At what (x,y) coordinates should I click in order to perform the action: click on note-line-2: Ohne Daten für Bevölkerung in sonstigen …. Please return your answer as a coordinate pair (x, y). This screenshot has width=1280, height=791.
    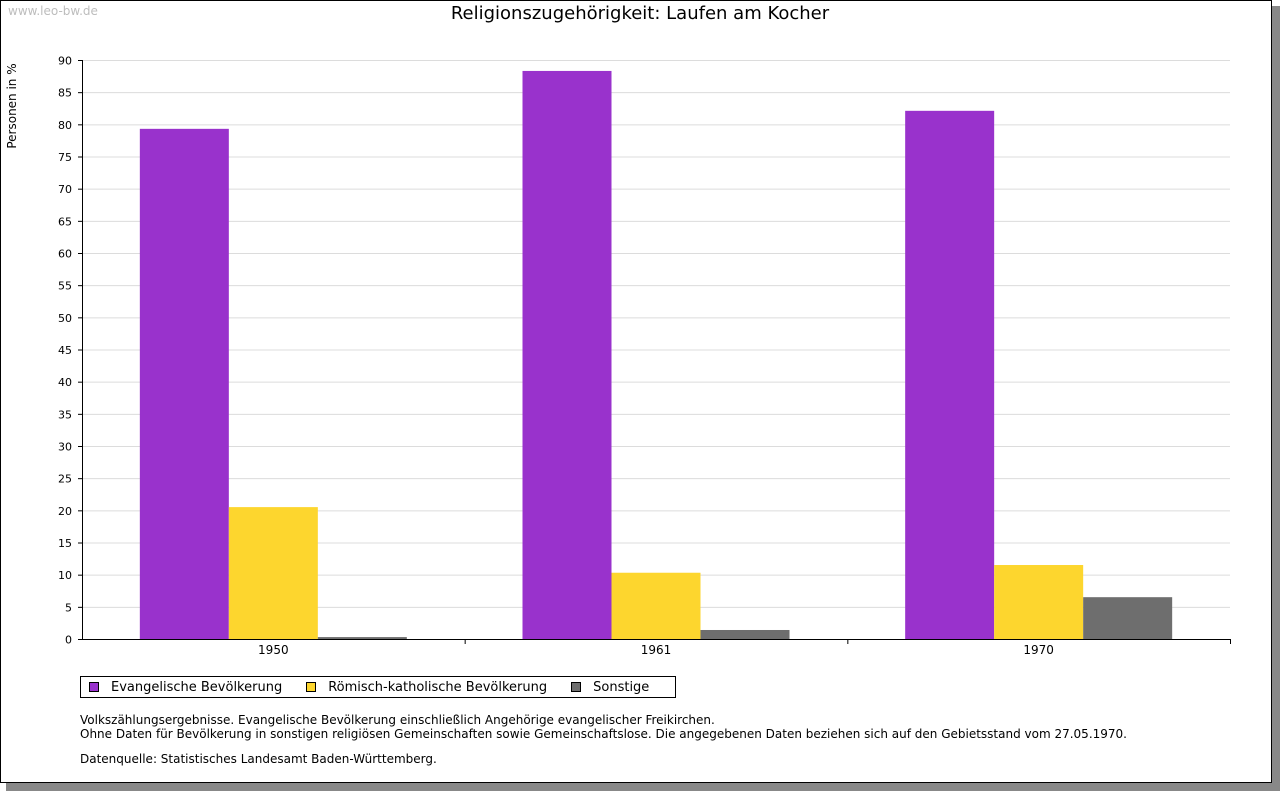
    Looking at the image, I should click on (603, 734).